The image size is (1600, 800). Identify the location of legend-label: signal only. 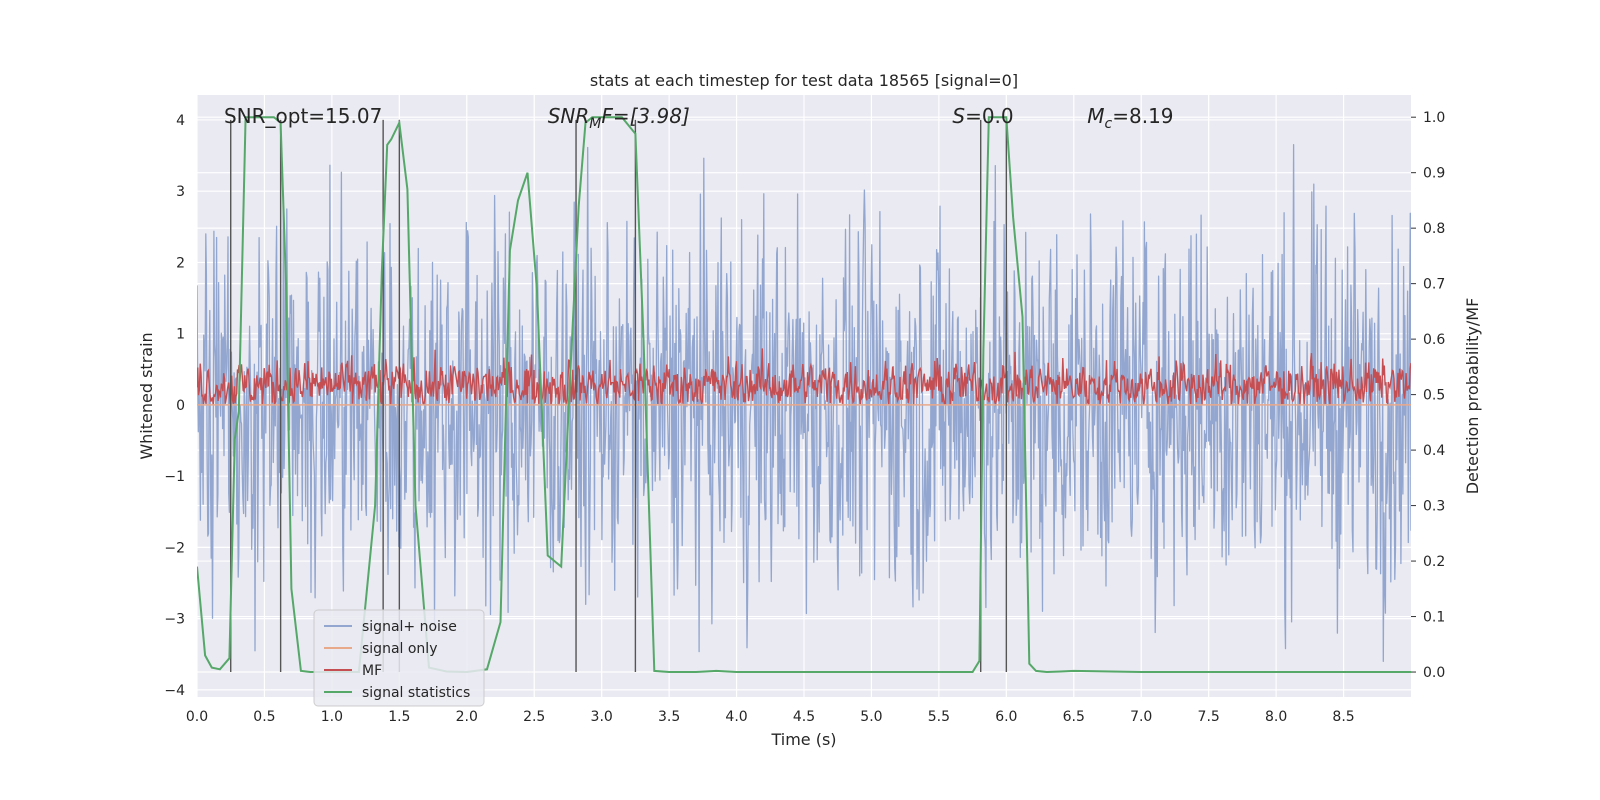
(399, 649).